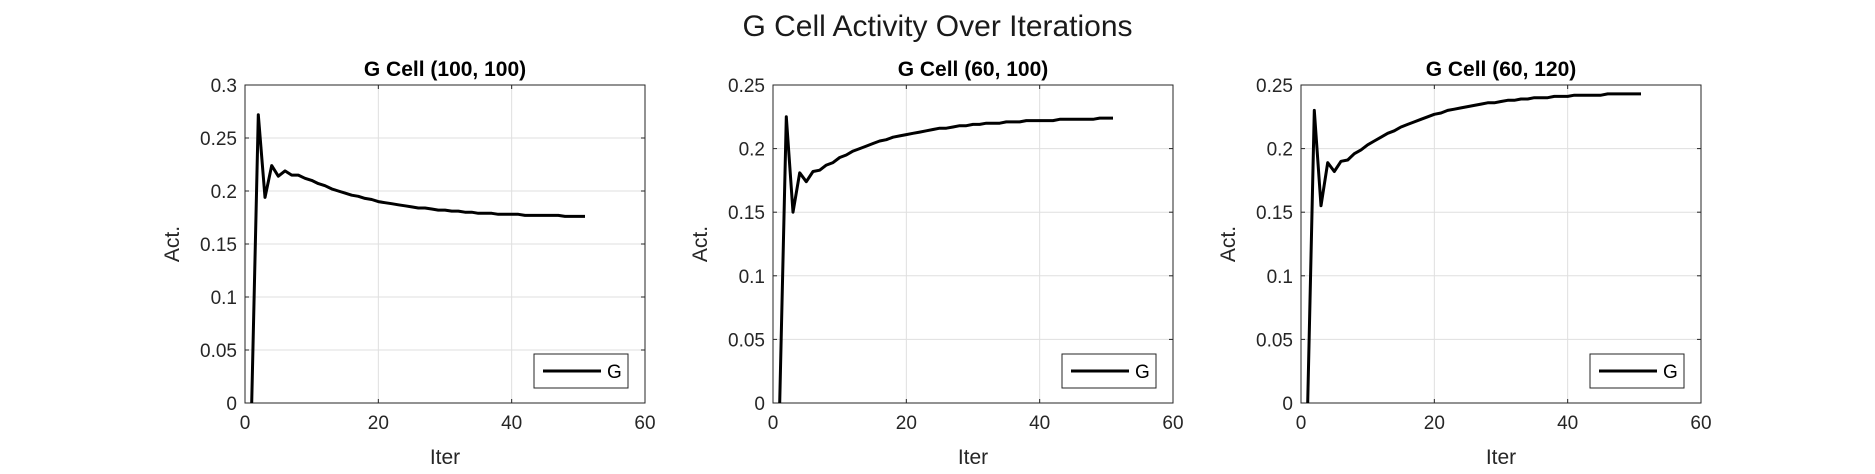  Describe the element at coordinates (224, 86) in the screenshot. I see `y-tick-label: 0.3` at that location.